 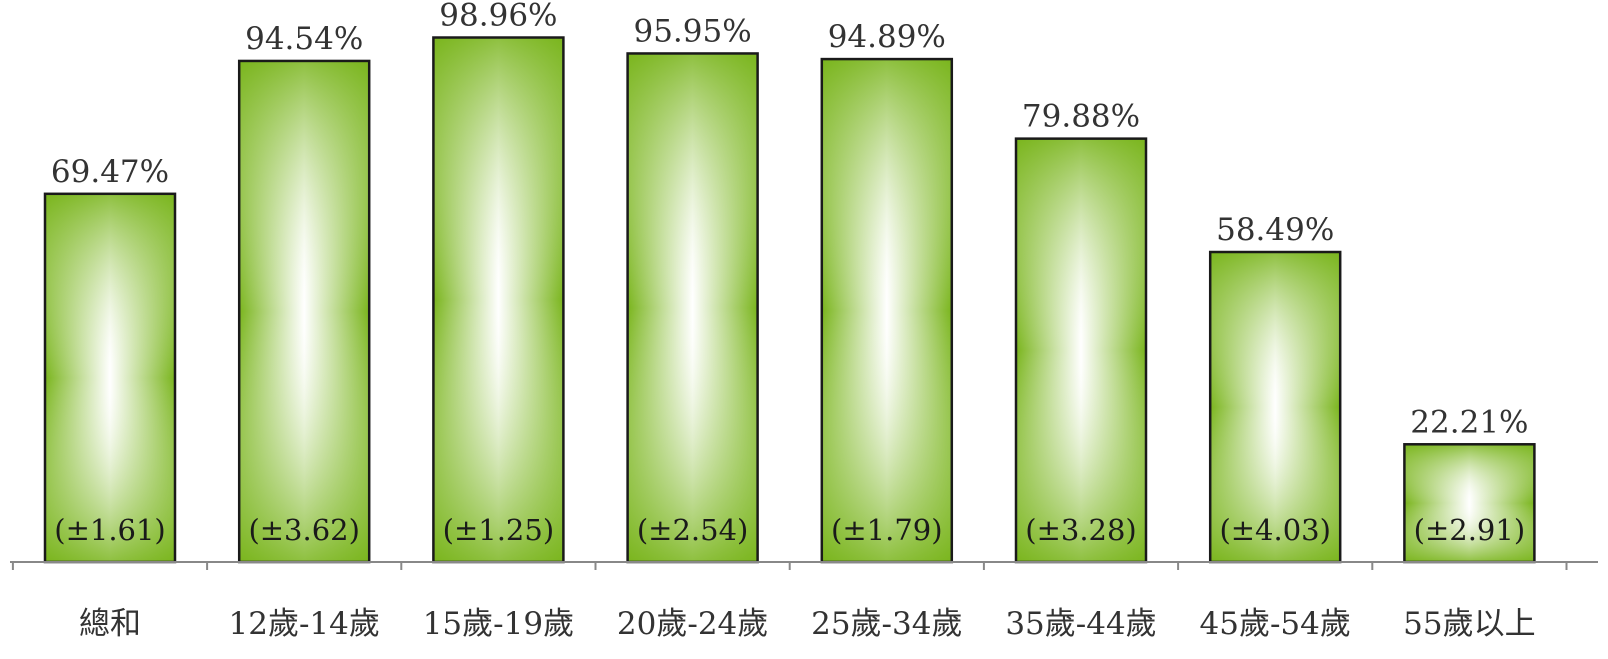 What do you see at coordinates (692, 31) in the screenshot?
I see `data-label: 95.95%` at bounding box center [692, 31].